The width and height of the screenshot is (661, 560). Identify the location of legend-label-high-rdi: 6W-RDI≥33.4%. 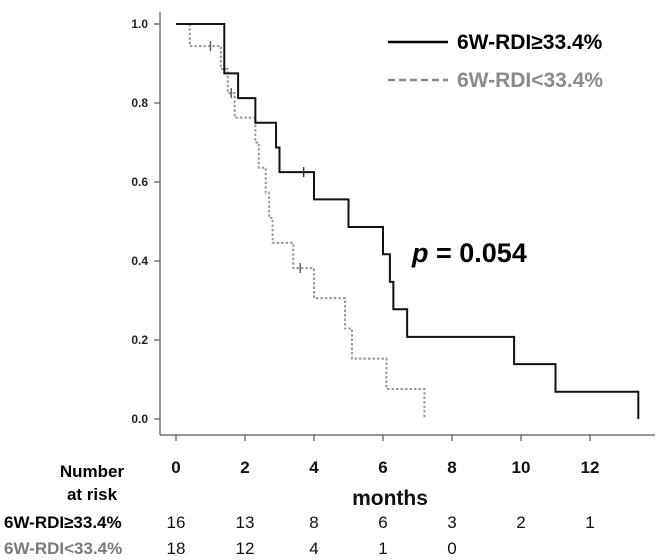
(530, 42).